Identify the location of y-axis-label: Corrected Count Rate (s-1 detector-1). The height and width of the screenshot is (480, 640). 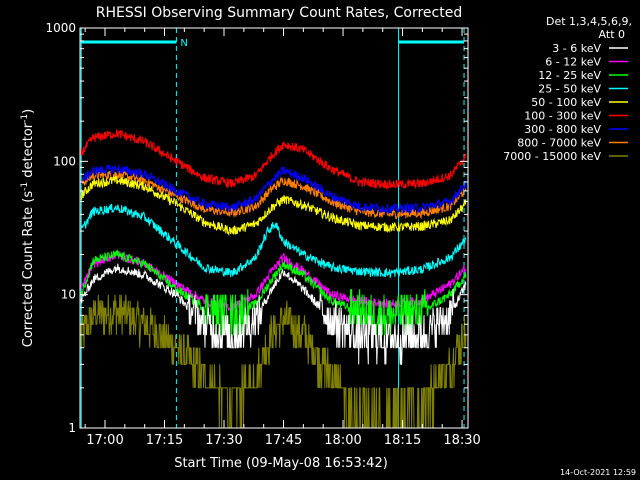
(28, 228).